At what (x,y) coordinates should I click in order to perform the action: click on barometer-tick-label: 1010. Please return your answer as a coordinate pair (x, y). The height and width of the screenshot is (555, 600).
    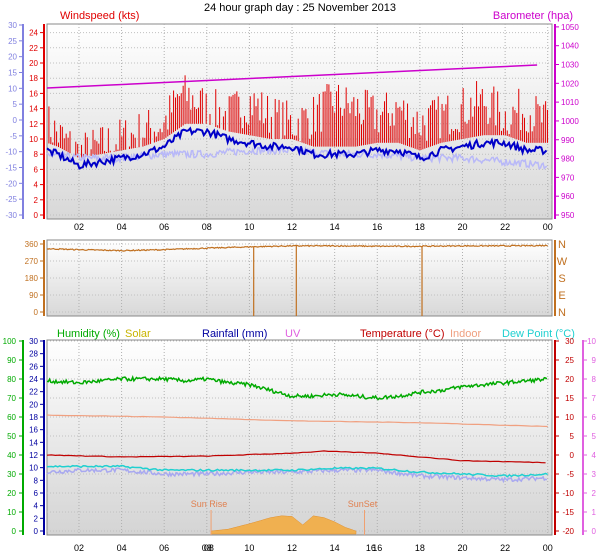
    Looking at the image, I should click on (570, 102).